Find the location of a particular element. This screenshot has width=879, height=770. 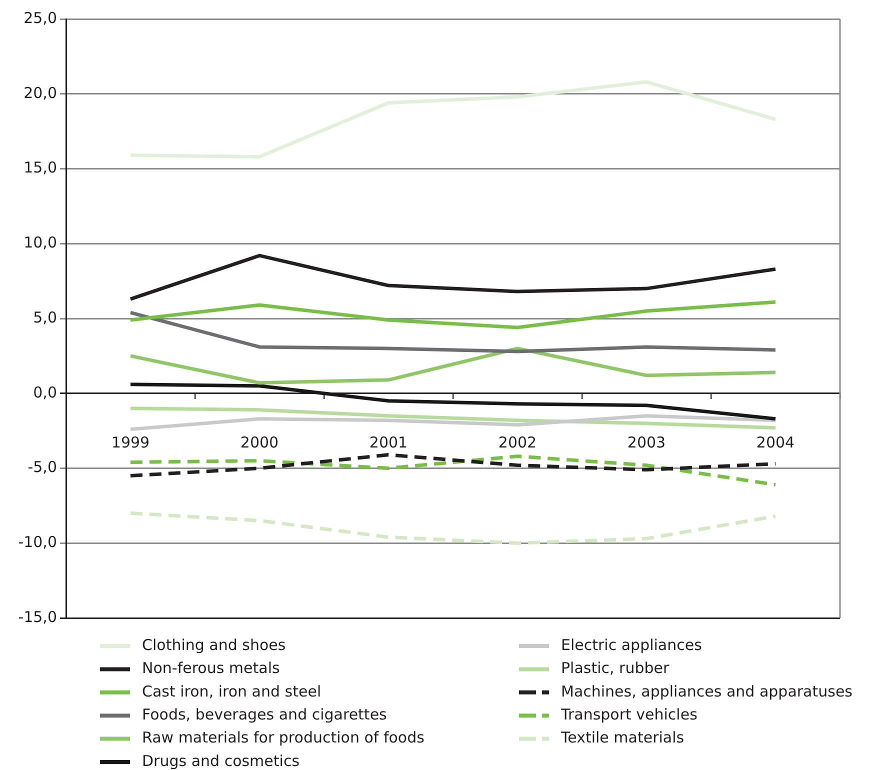

legend-label: Electric appliances is located at coordinates (631, 645).